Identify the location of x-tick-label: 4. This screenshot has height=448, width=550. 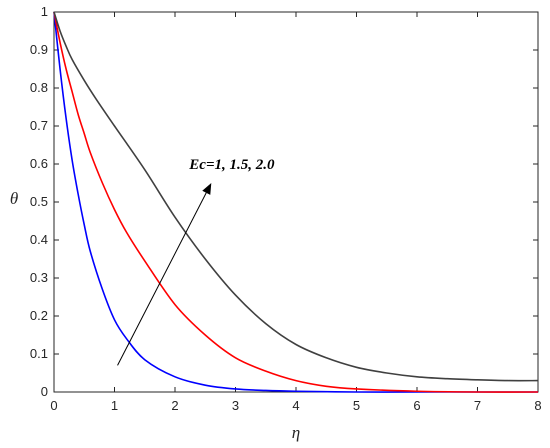
(295, 405).